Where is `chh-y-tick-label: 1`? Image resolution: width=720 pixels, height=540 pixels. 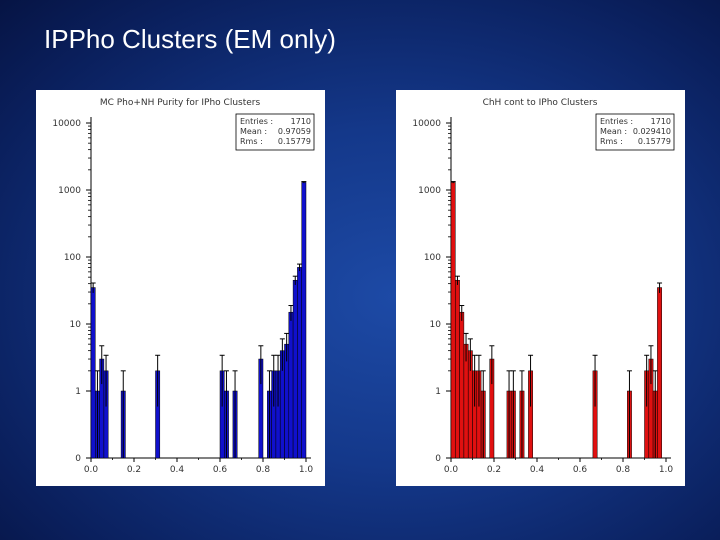 chh-y-tick-label: 1 is located at coordinates (438, 392).